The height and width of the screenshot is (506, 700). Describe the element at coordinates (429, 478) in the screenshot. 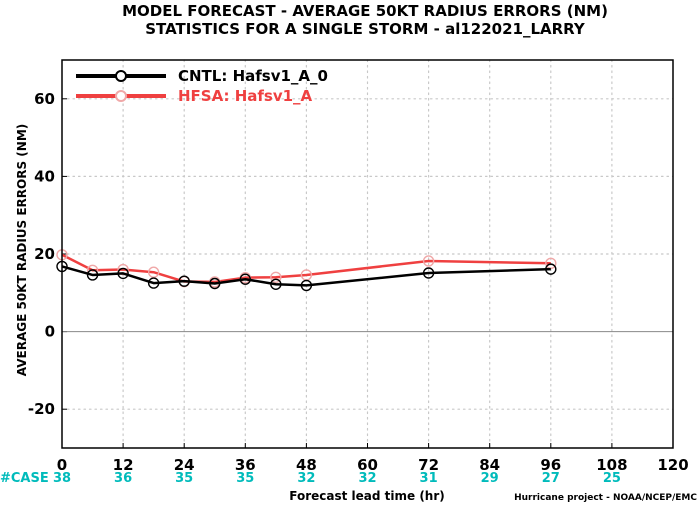

I see `case-count: 31` at that location.